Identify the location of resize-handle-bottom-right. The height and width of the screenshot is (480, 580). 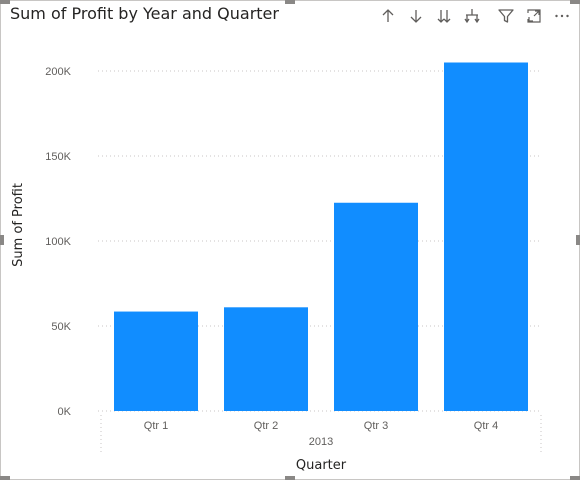
(575, 478).